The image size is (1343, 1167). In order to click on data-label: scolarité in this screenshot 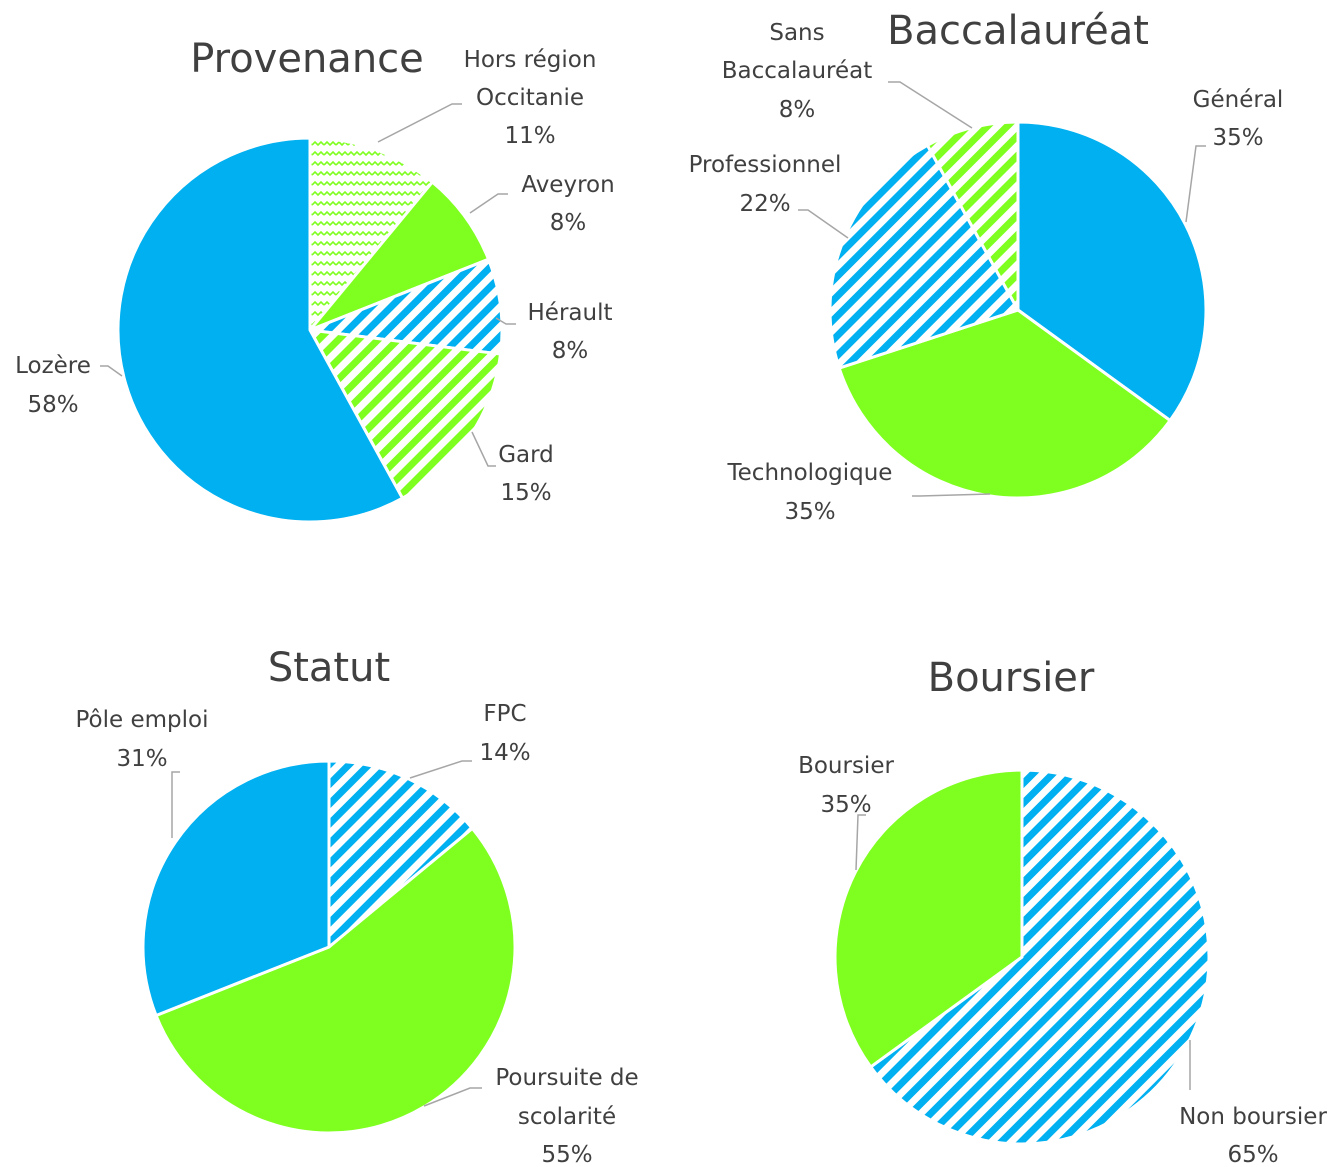, I will do `click(567, 1117)`.